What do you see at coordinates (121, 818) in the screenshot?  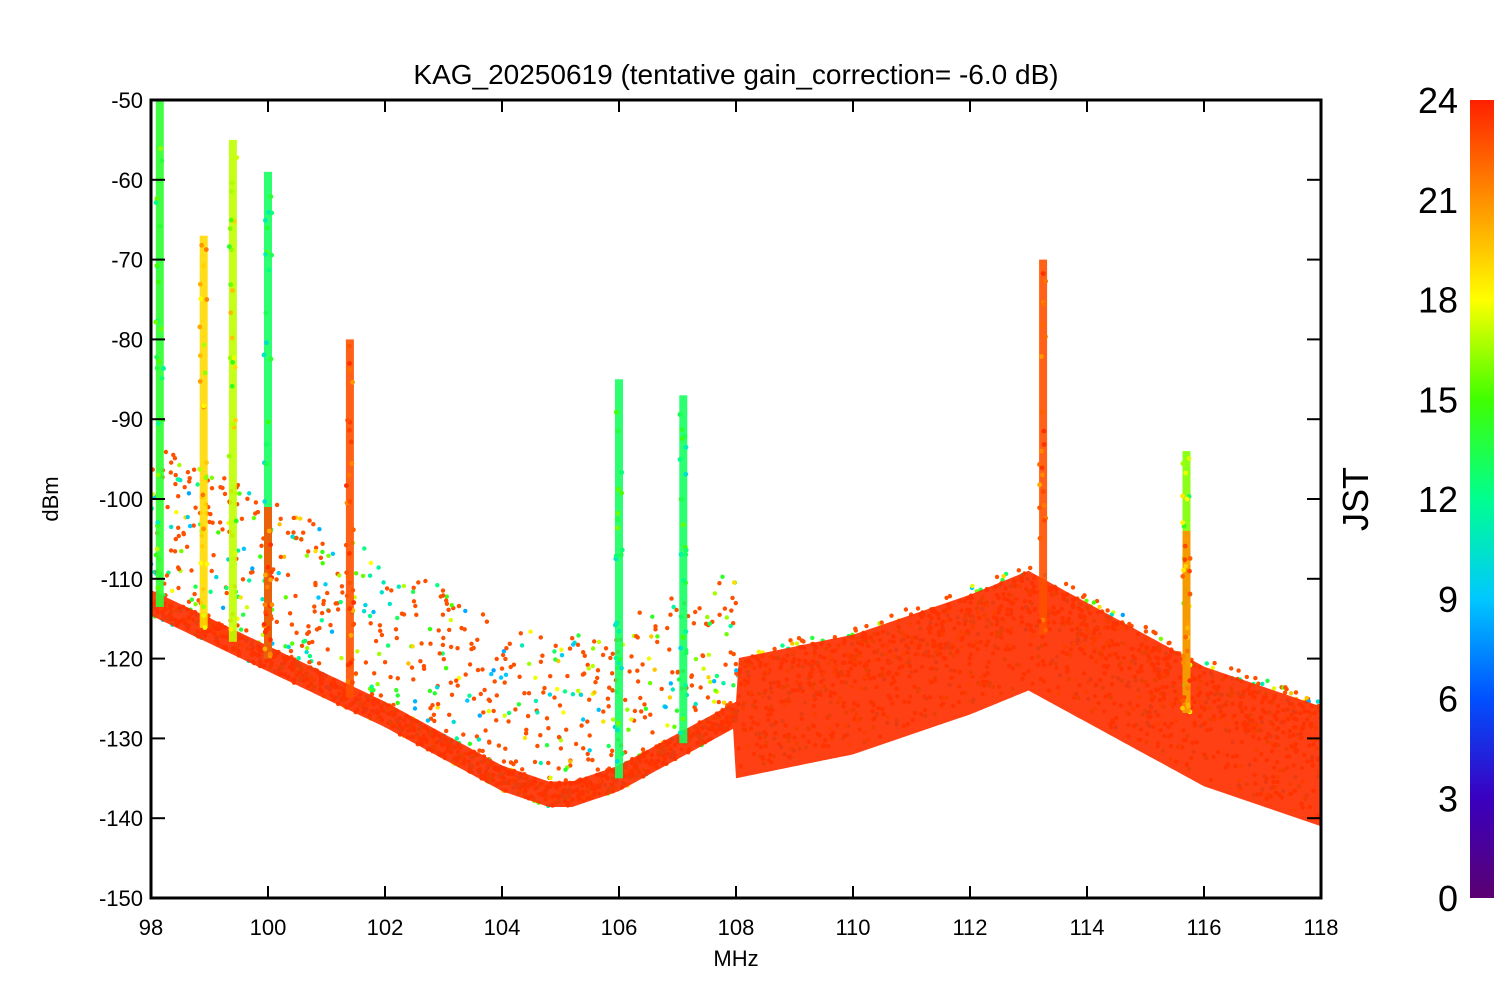 I see `y-tick-label: -140` at bounding box center [121, 818].